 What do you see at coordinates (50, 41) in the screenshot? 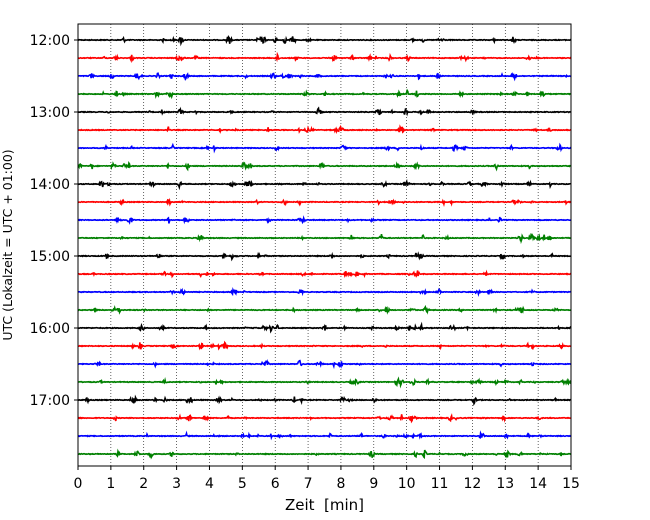
I see `y-tick-label-1200: 12:00` at bounding box center [50, 41].